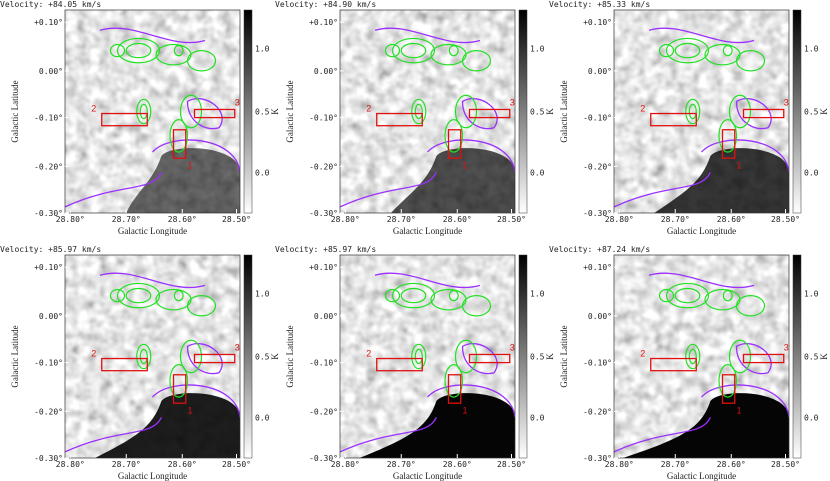  What do you see at coordinates (599, 249) in the screenshot?
I see `panel-title: Velocity: +87.24 km/s` at bounding box center [599, 249].